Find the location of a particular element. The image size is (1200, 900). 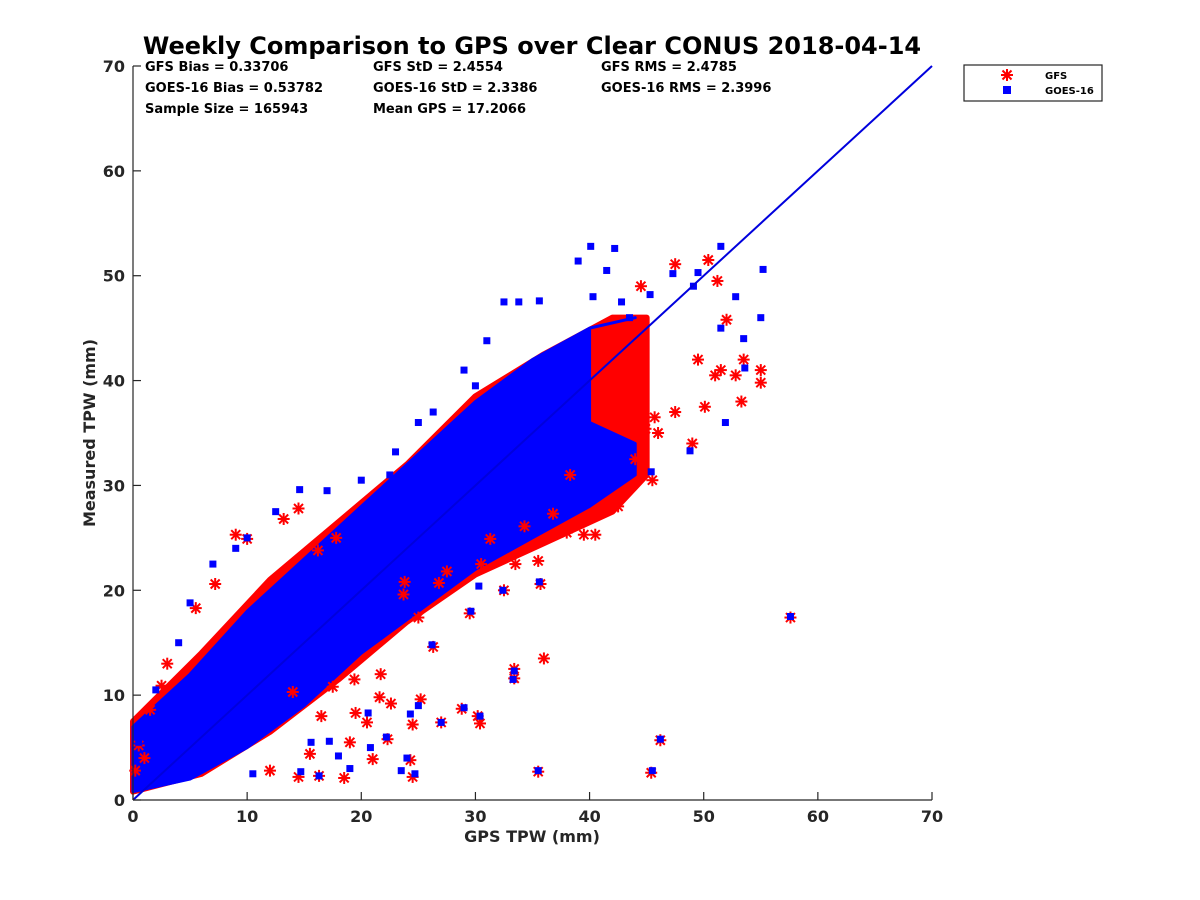

x-tick-label: 20 is located at coordinates (361, 816).